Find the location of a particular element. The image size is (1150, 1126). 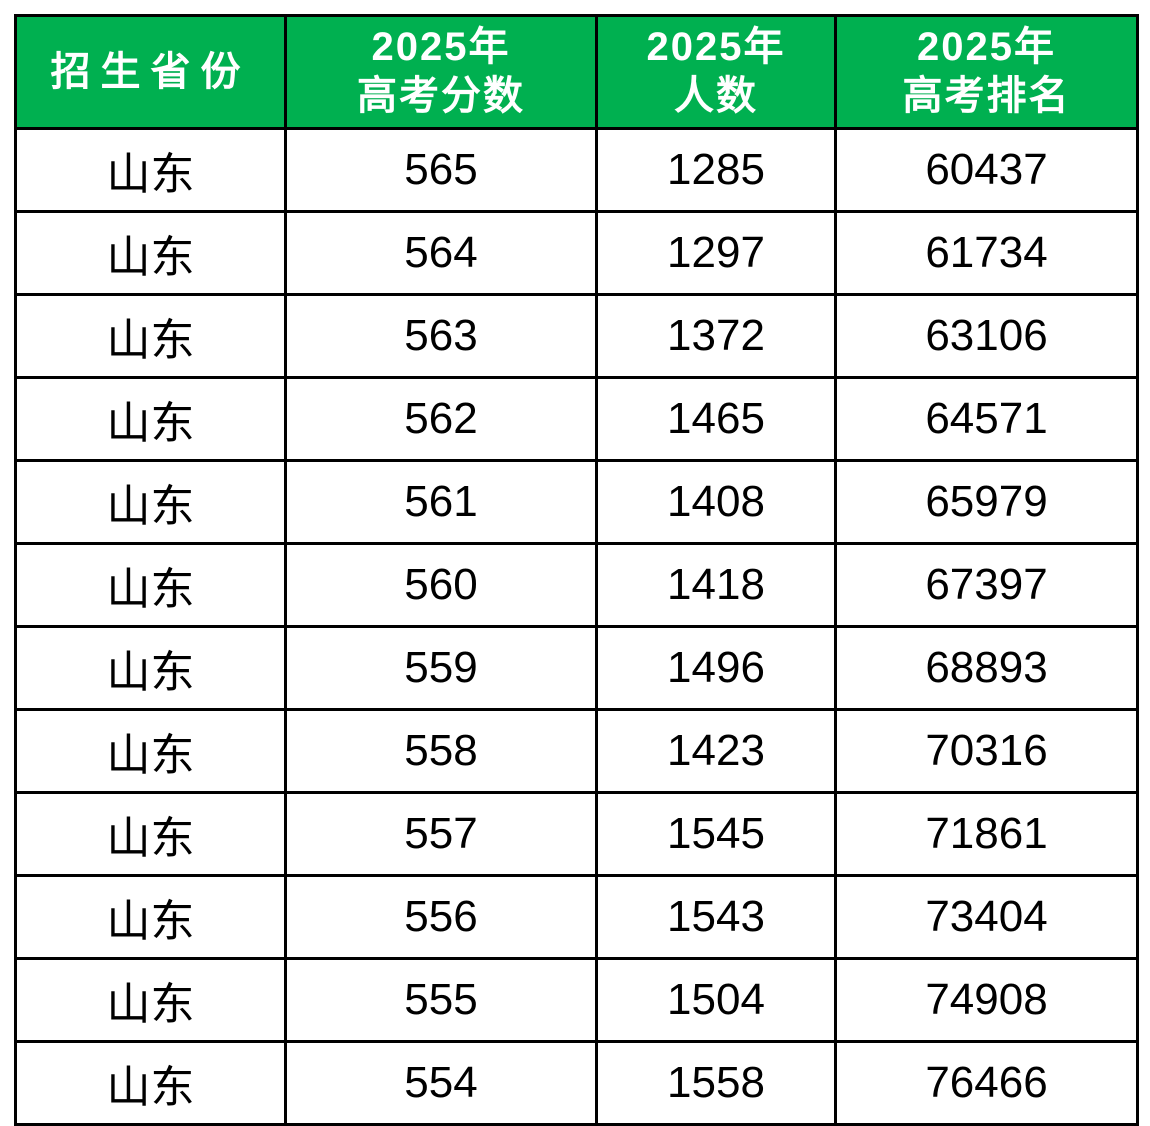

cell-count: 1285 is located at coordinates (716, 170).